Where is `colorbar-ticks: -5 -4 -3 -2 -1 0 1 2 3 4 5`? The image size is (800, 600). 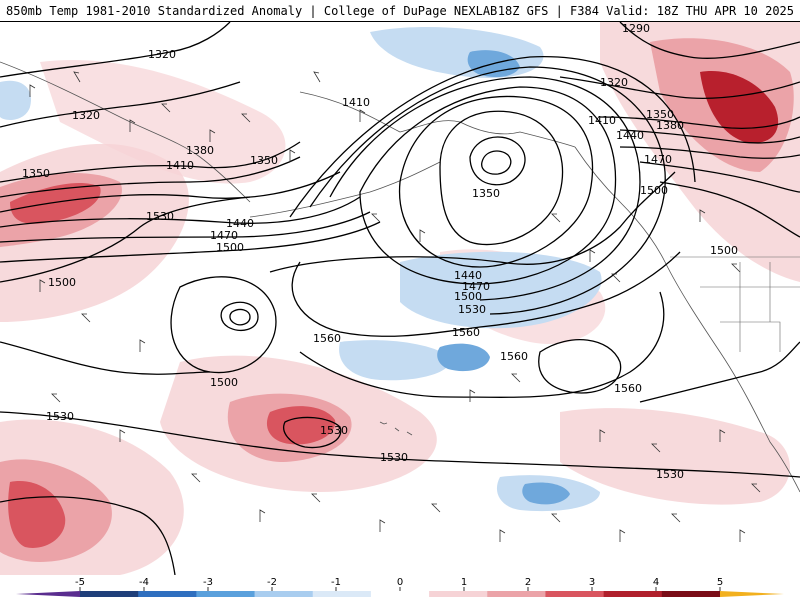 colorbar-ticks: -5 -4 -3 -2 -1 0 1 2 3 4 5 is located at coordinates (399, 584).